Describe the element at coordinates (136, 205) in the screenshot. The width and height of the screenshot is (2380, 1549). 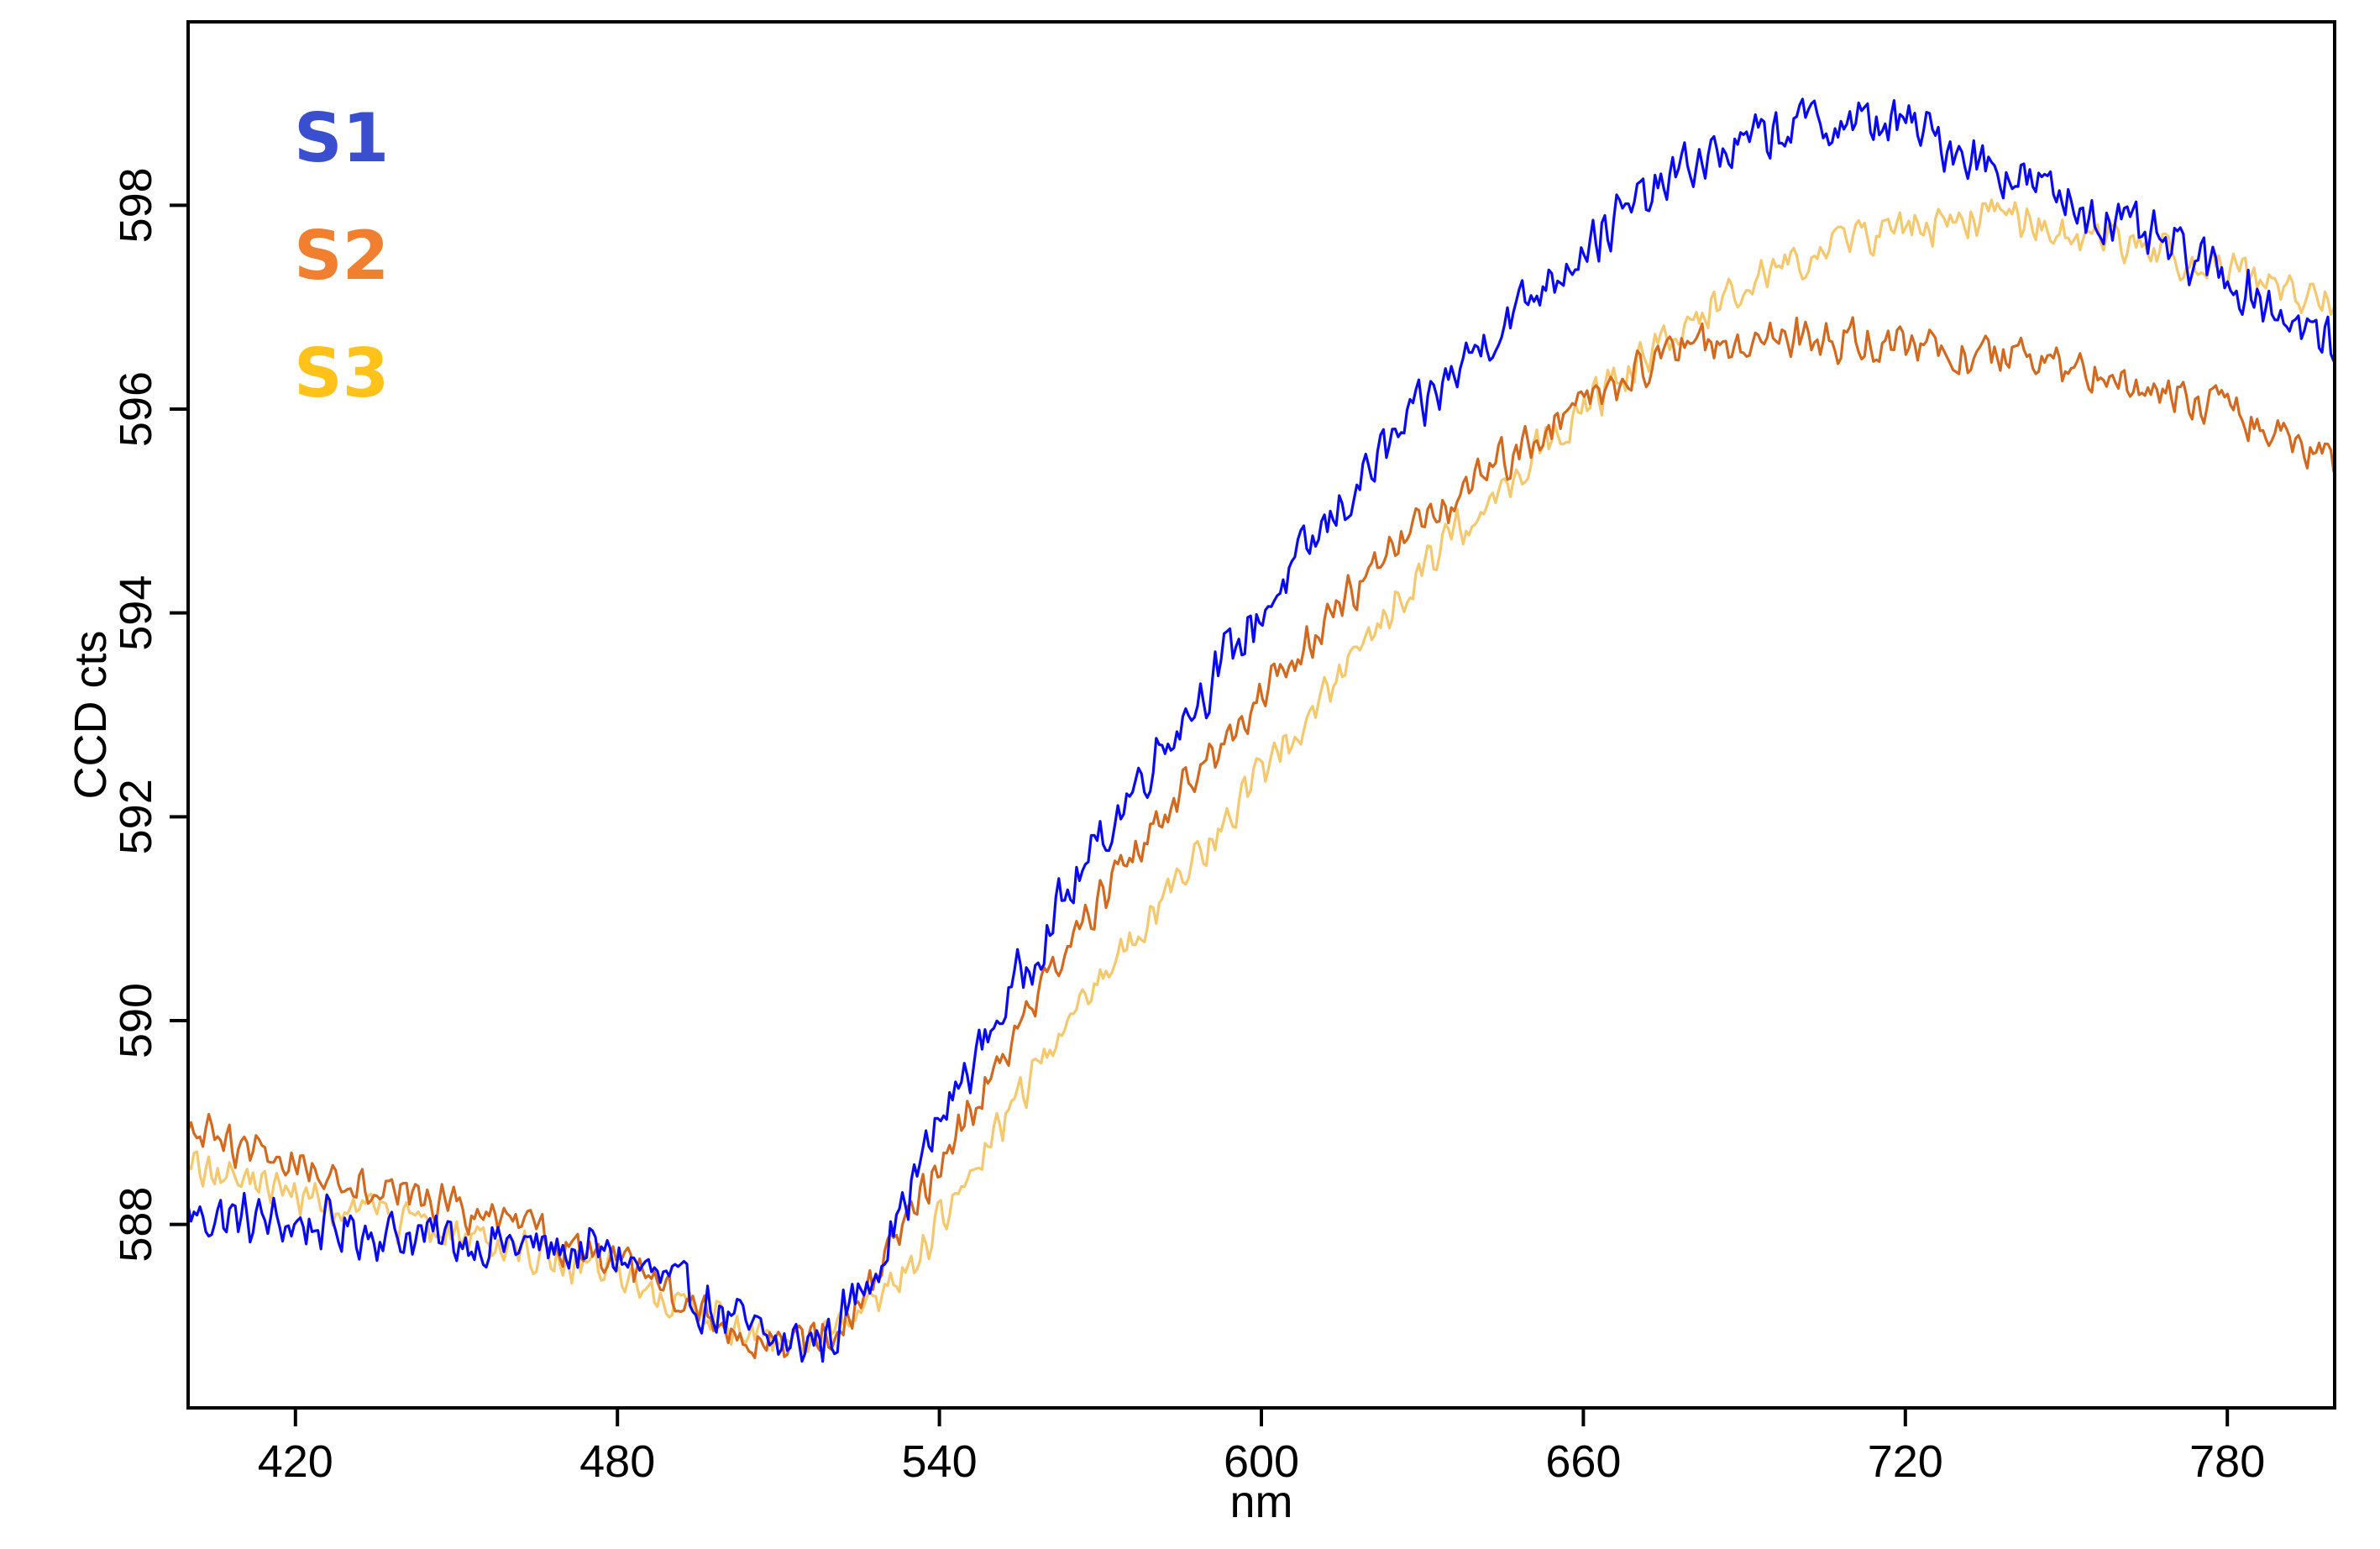
I see `y-tick-label: 598` at that location.